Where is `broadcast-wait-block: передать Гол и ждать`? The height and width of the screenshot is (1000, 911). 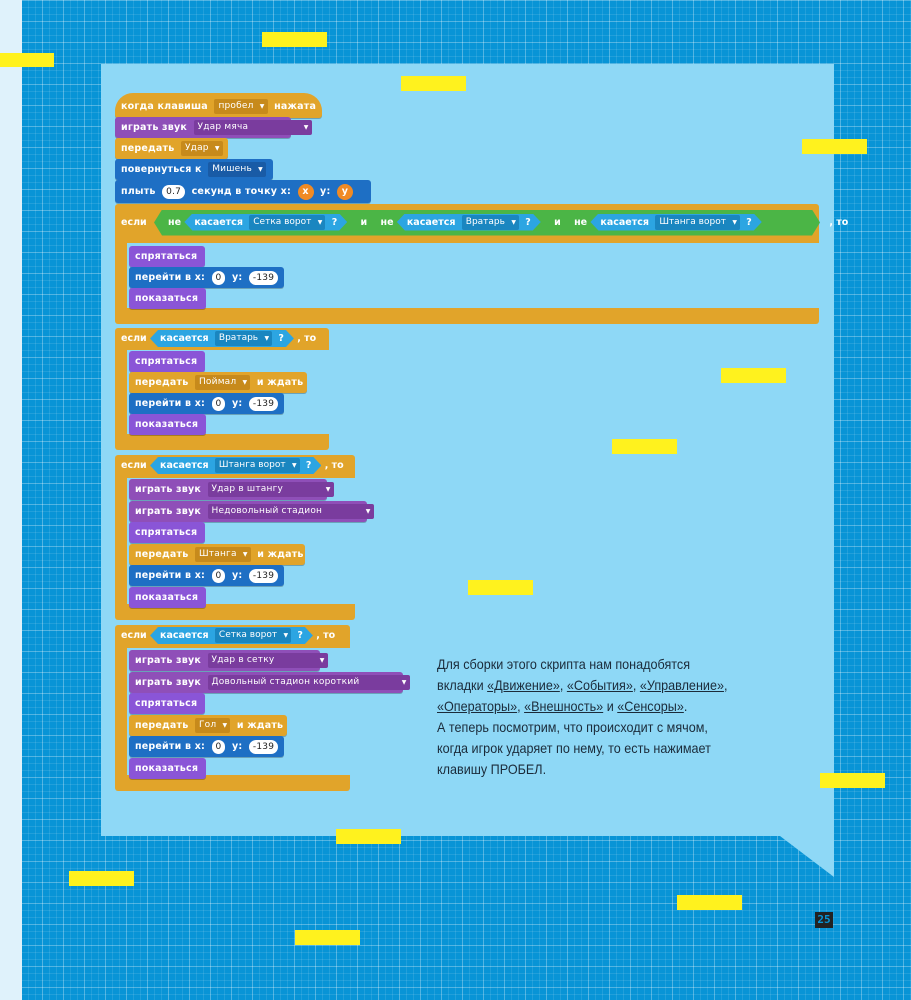
broadcast-wait-block: передать Гол и ждать is located at coordinates (208, 725).